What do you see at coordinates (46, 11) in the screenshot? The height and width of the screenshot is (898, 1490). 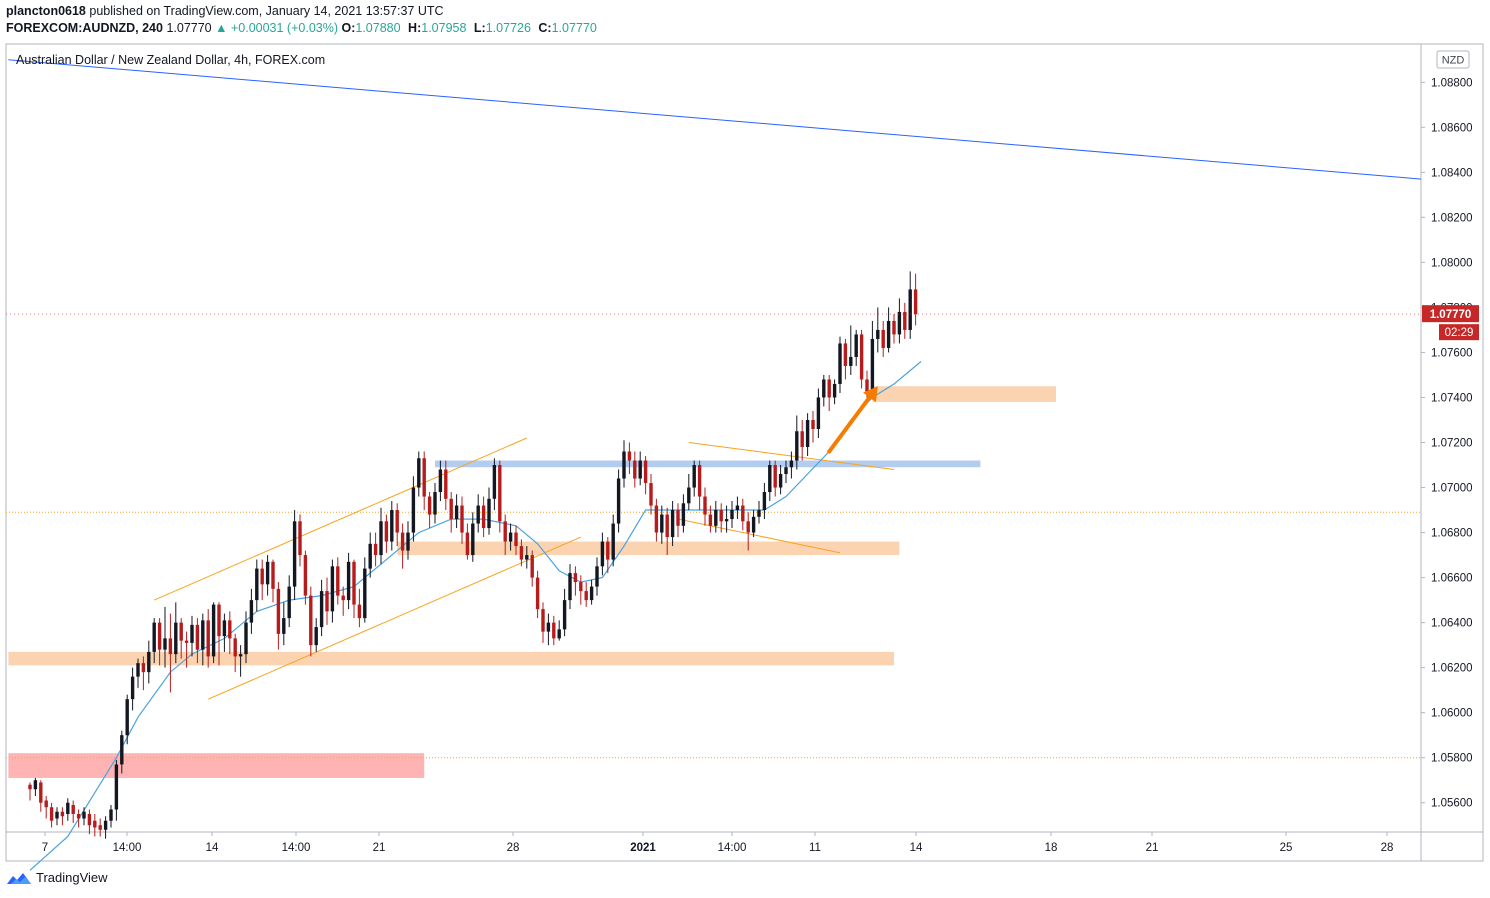 I see `publisher-name: plancton0618` at bounding box center [46, 11].